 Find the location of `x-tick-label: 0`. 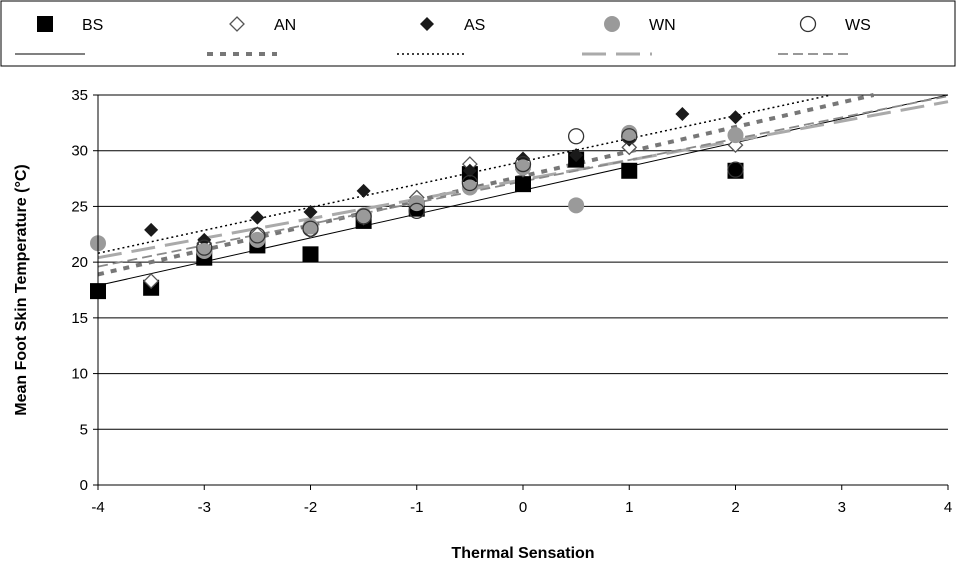

x-tick-label: 0 is located at coordinates (523, 507).